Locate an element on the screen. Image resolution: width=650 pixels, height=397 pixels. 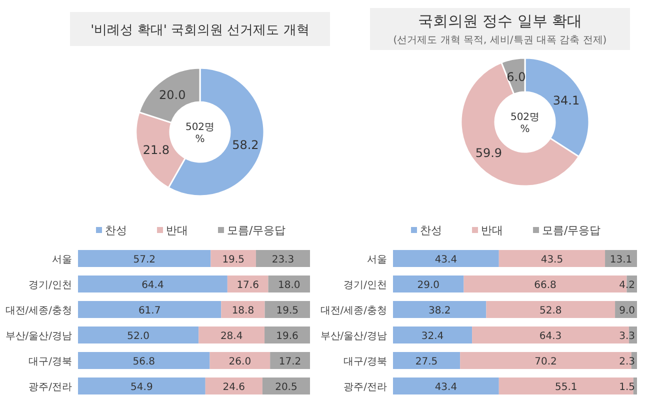
data-label: 26.0 is located at coordinates (240, 362).